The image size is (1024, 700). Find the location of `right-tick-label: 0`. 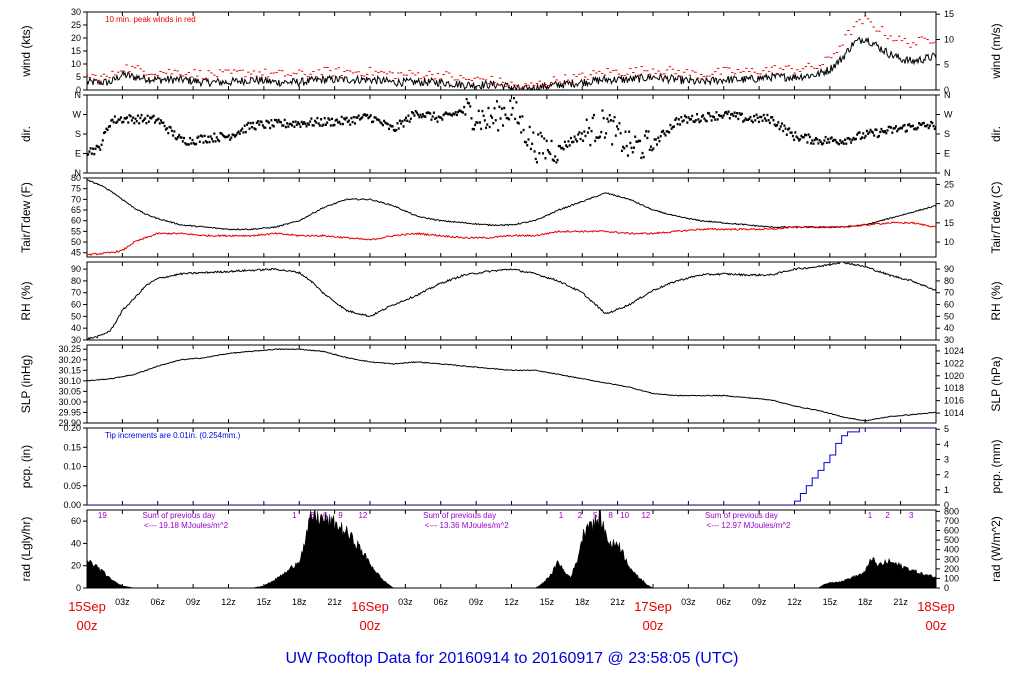

right-tick-label: 0 is located at coordinates (946, 90).